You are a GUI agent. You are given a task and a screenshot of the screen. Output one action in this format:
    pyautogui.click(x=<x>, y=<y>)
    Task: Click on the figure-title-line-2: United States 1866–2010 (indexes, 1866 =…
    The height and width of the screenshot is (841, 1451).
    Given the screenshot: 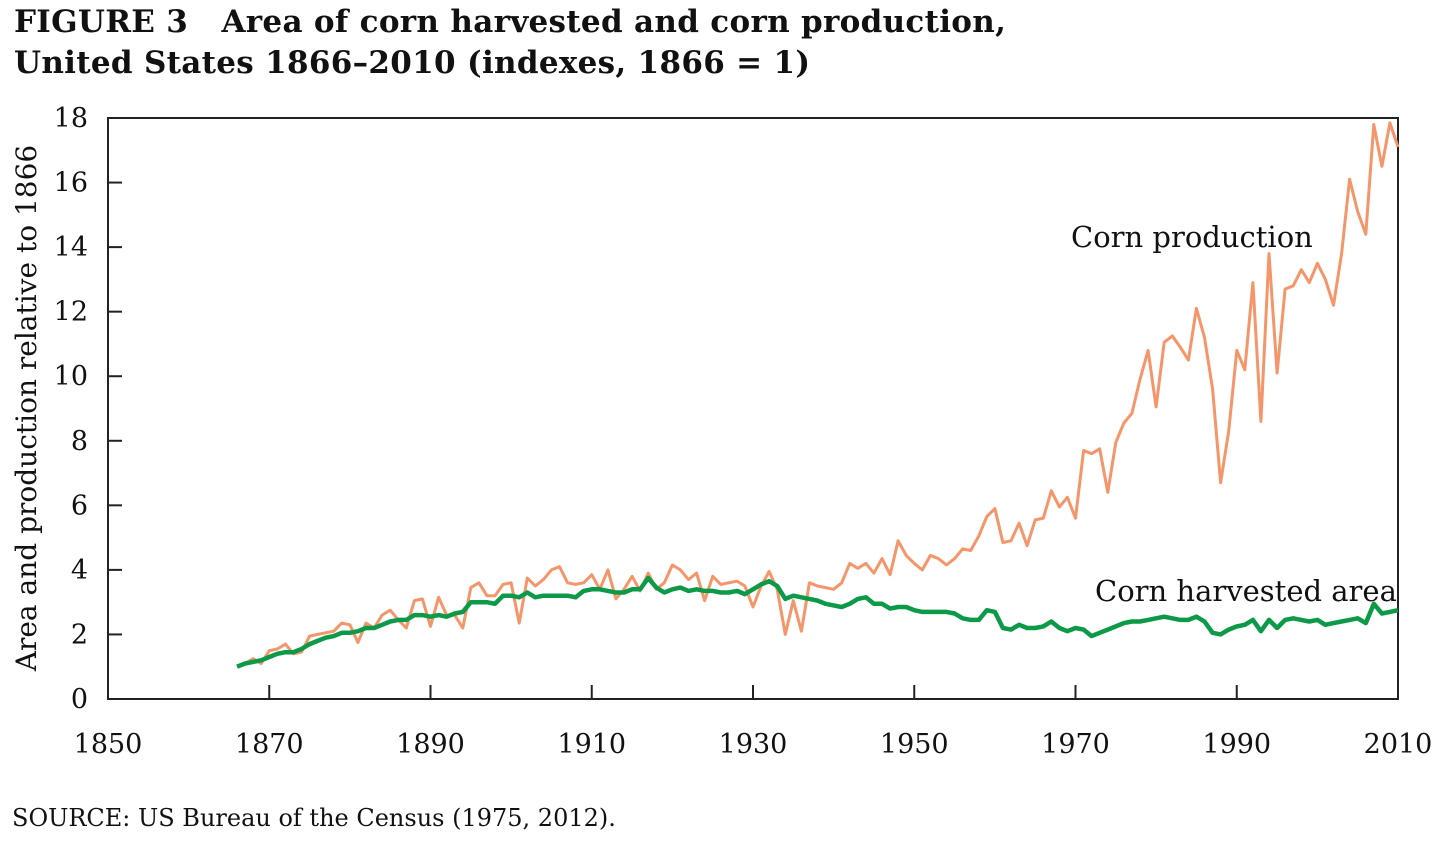 What is the action you would take?
    pyautogui.click(x=412, y=63)
    